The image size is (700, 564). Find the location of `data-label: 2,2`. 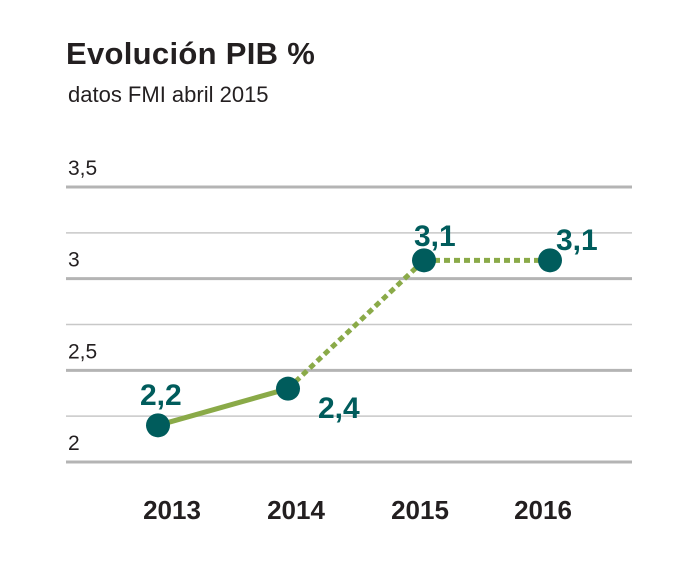

data-label: 2,2 is located at coordinates (161, 395).